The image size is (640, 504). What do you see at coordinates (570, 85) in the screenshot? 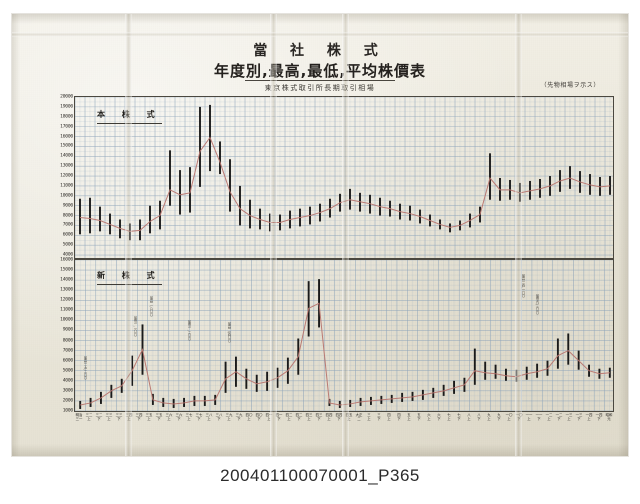
I see `price-basis-note: （先物相場ヲ示ス）` at bounding box center [570, 85].